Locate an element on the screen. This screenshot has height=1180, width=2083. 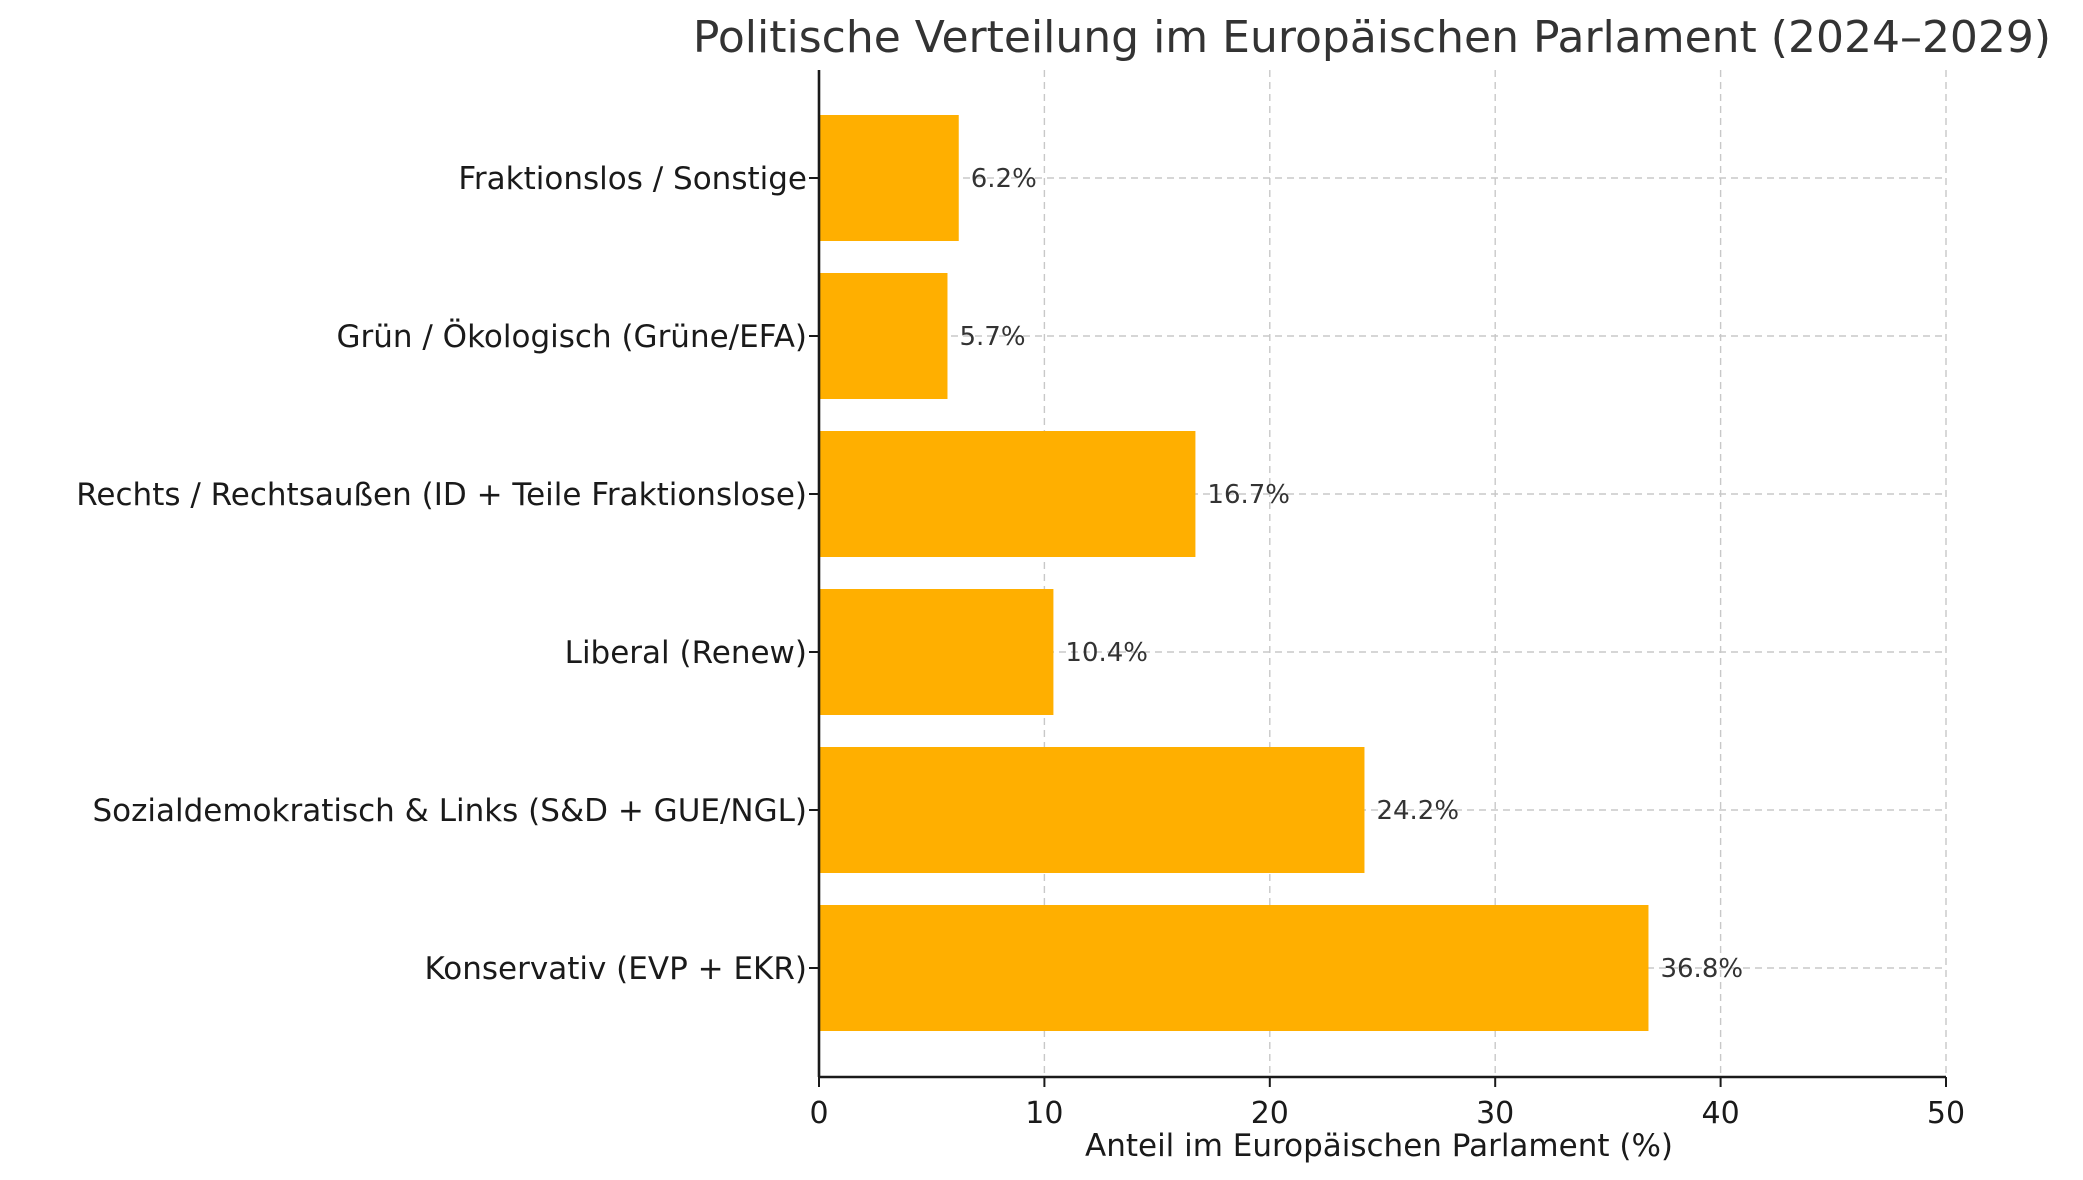
bar-value-label: 36.8% is located at coordinates (1701, 969).